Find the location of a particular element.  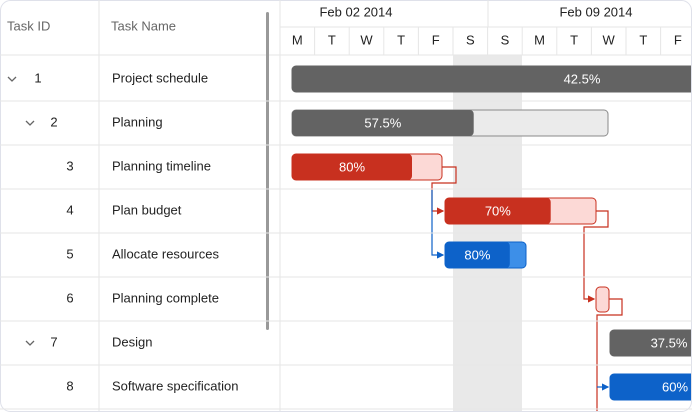

week-label: Feb 02 2014 is located at coordinates (355, 11).